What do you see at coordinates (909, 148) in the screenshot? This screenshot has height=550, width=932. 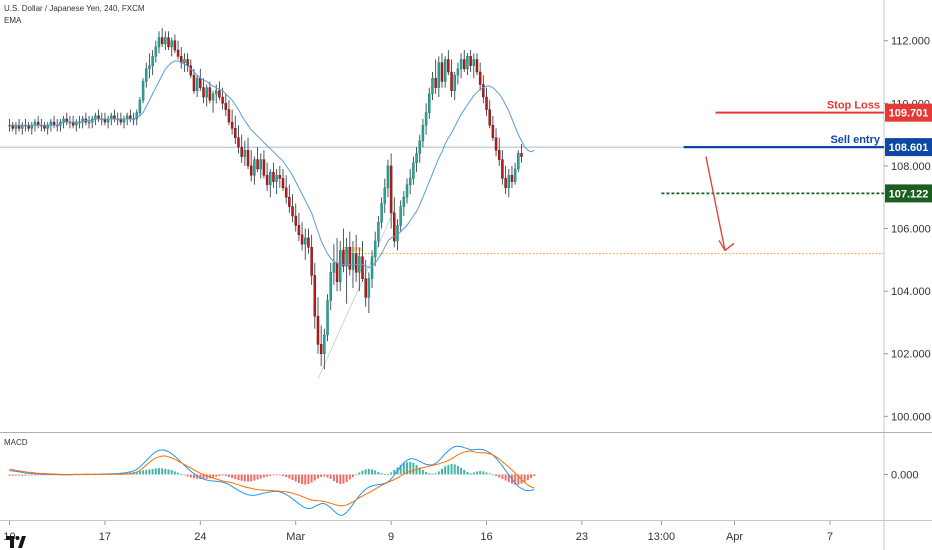 I see `sell-entry-price-label: 108.601` at bounding box center [909, 148].